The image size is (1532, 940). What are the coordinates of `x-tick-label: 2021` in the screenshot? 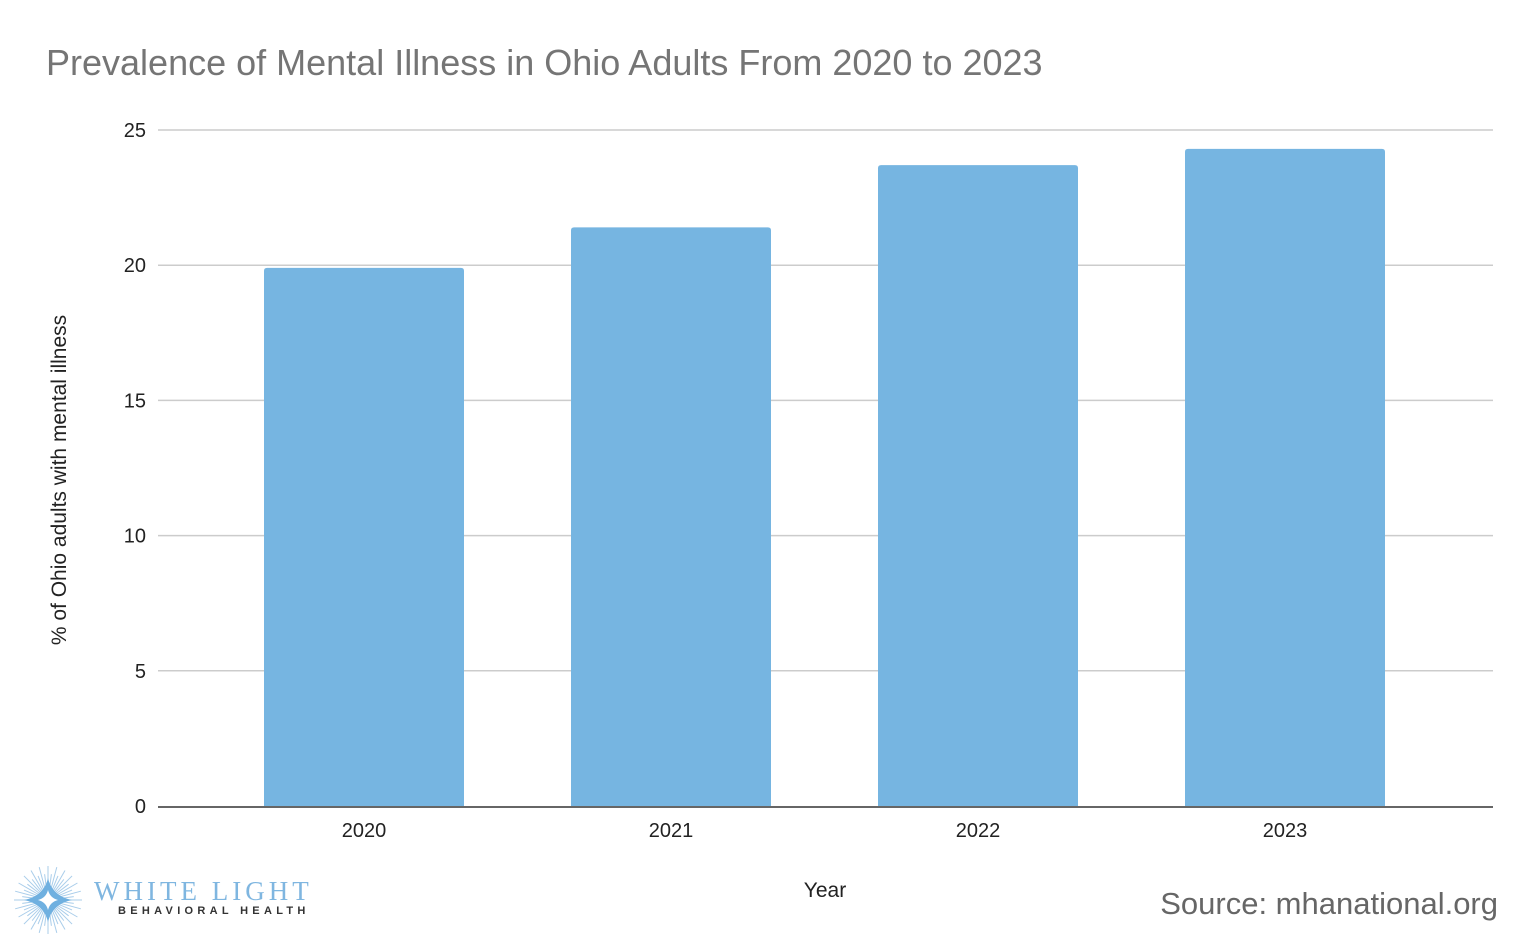 It's located at (671, 831).